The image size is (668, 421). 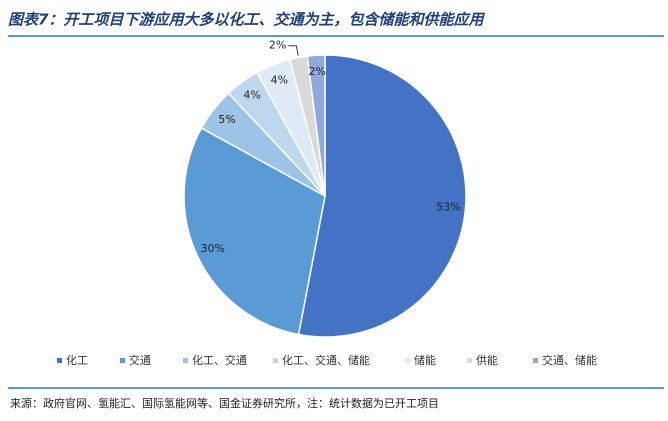 What do you see at coordinates (224, 403) in the screenshot?
I see `source-note: 来源：政府官网、氢能汇、国际氢能网等、国金证券研究所，注：统计数据为已开工项目` at bounding box center [224, 403].